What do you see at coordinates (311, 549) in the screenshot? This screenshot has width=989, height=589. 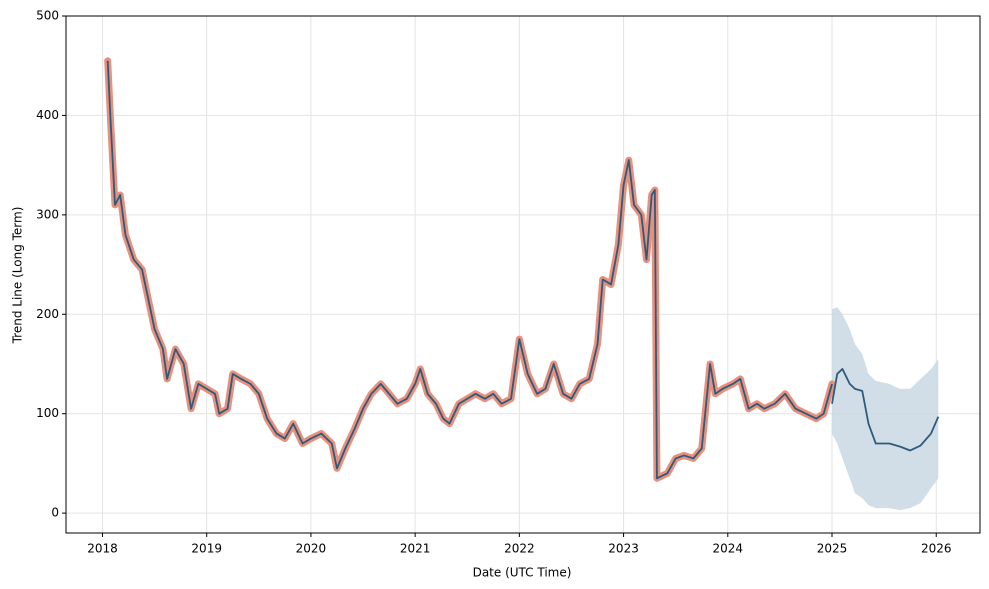 I see `x-tick-label: 2020` at bounding box center [311, 549].